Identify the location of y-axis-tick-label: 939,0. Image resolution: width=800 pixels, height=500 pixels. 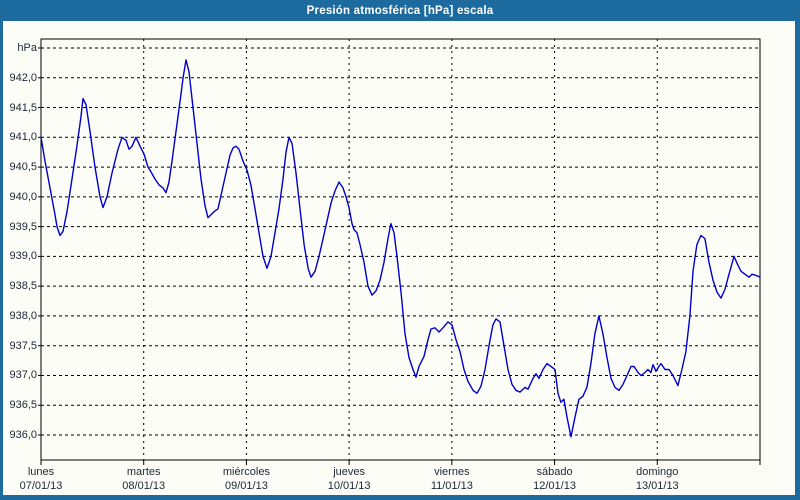
(23, 256).